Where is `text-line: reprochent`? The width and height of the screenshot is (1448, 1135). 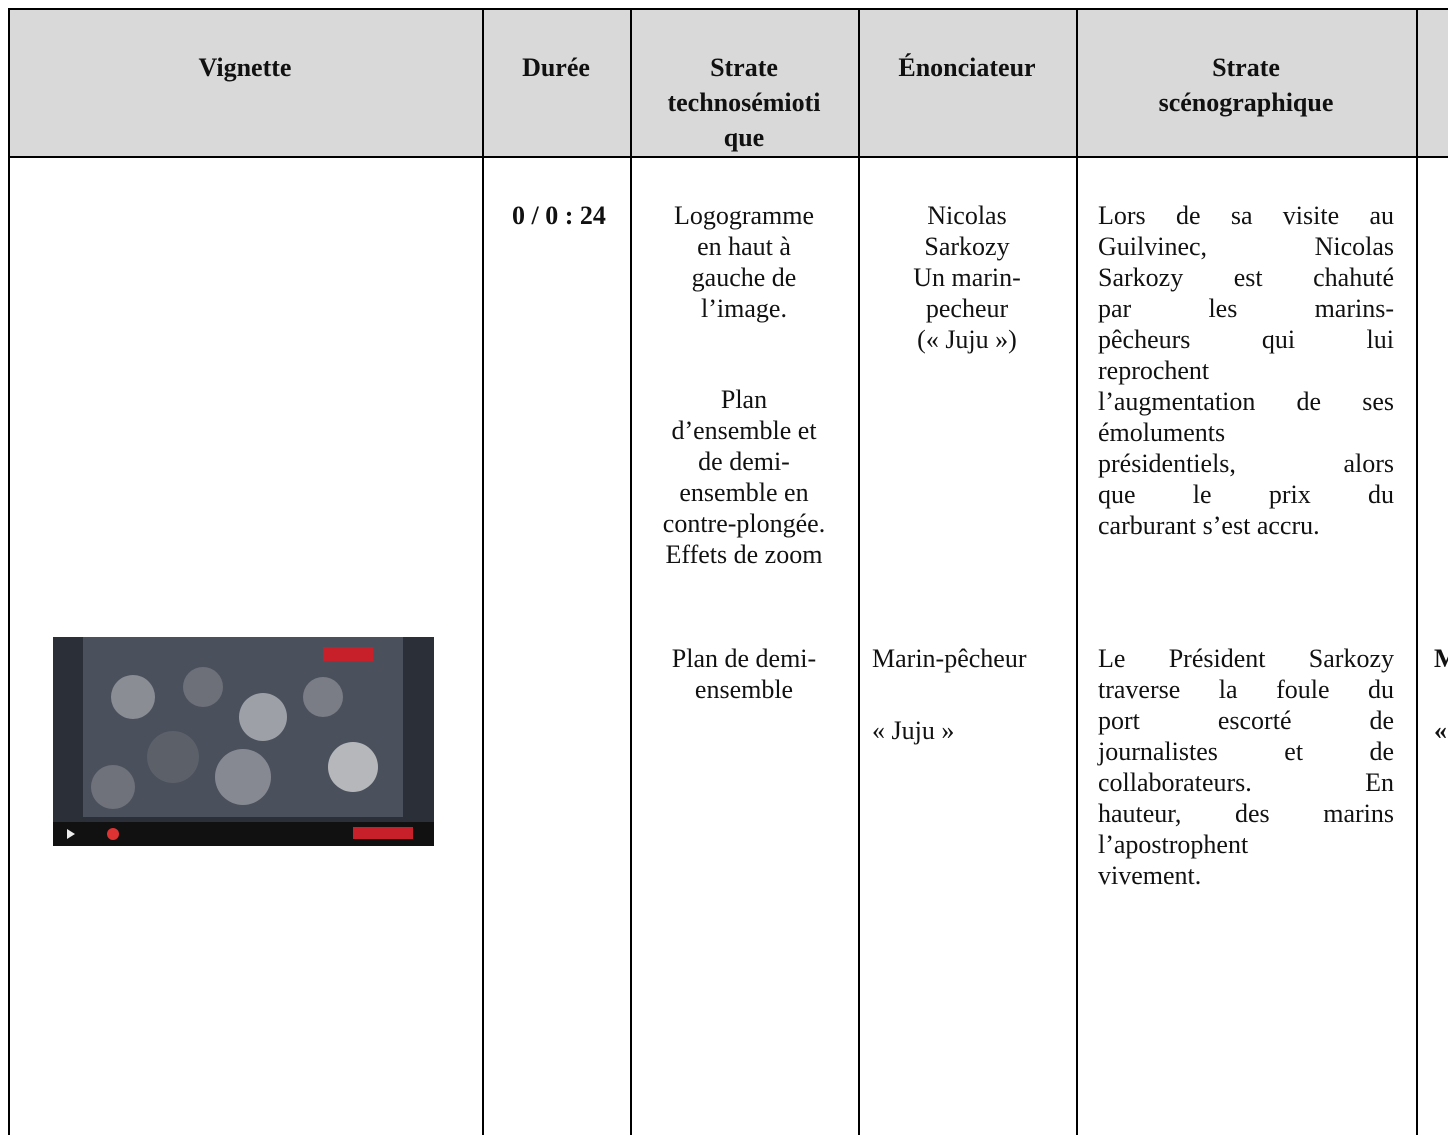 text-line: reprochent is located at coordinates (1154, 370).